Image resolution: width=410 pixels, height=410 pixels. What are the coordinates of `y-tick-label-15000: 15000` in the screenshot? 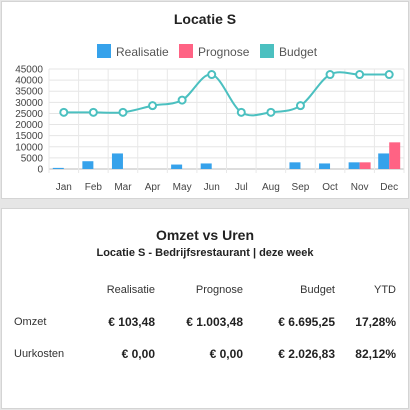 It's located at (29, 136).